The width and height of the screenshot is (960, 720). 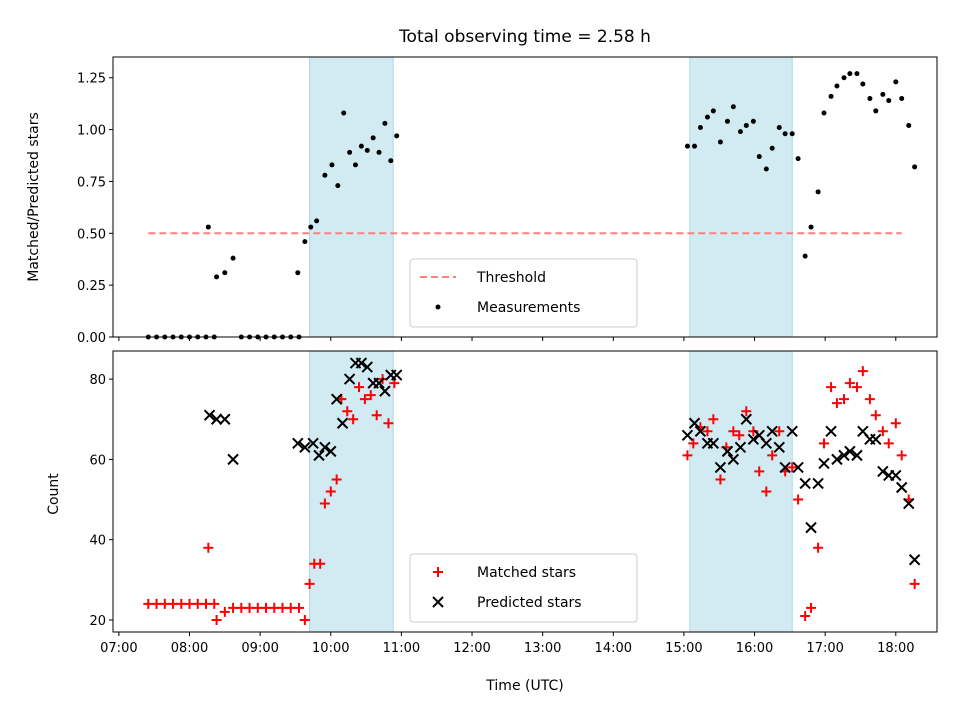 I want to click on x-tick-label: 16:00, so click(x=754, y=648).